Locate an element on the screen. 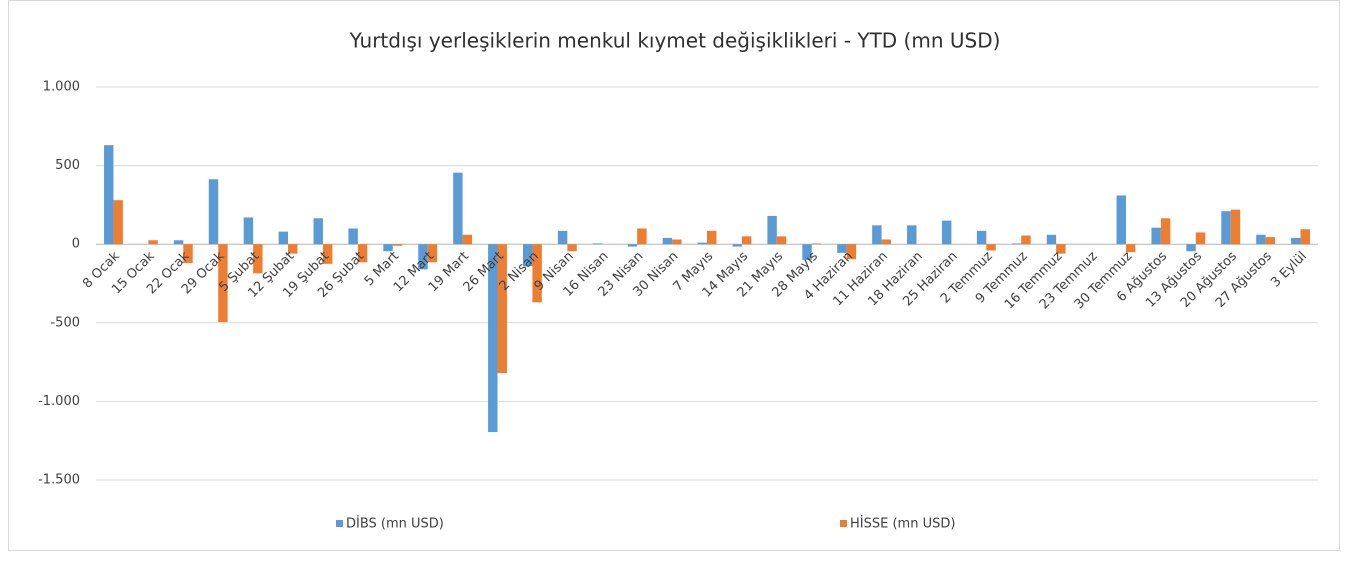  y-tick-label: -1.500 is located at coordinates (59, 480).